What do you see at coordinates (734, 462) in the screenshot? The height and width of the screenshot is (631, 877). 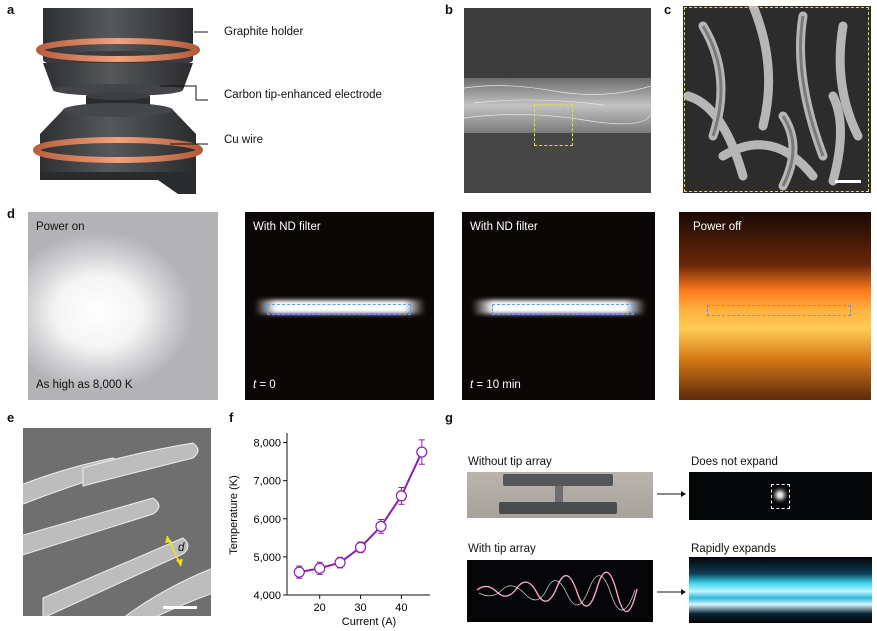 I see `not-expand-label: Does not expand` at bounding box center [734, 462].